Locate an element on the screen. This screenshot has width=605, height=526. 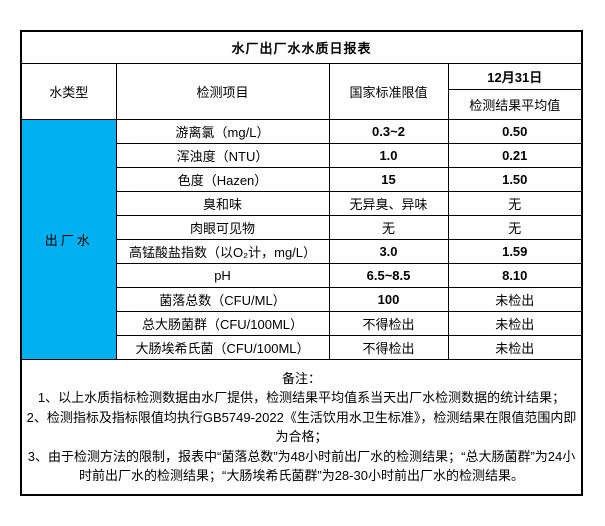
result-value: 1.59 is located at coordinates (515, 251).